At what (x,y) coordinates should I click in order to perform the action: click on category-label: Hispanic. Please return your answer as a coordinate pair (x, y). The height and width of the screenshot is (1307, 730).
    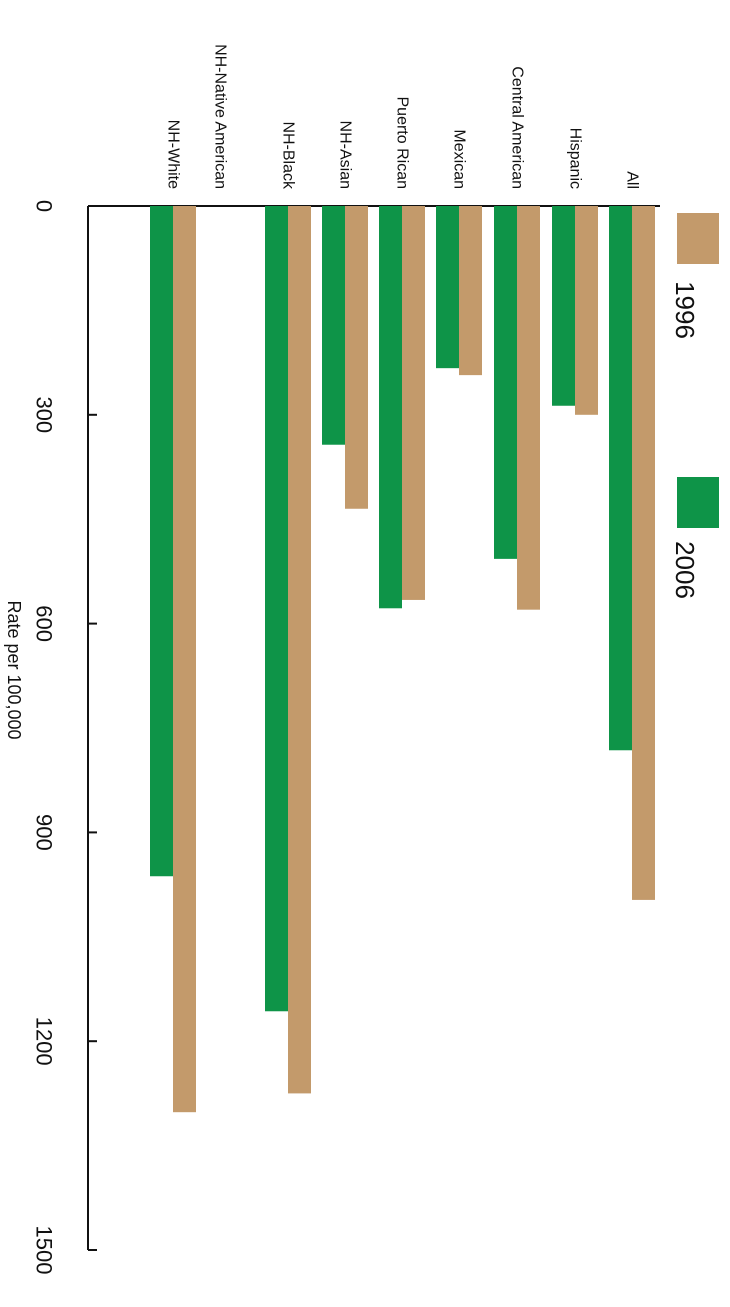
    Looking at the image, I should click on (575, 158).